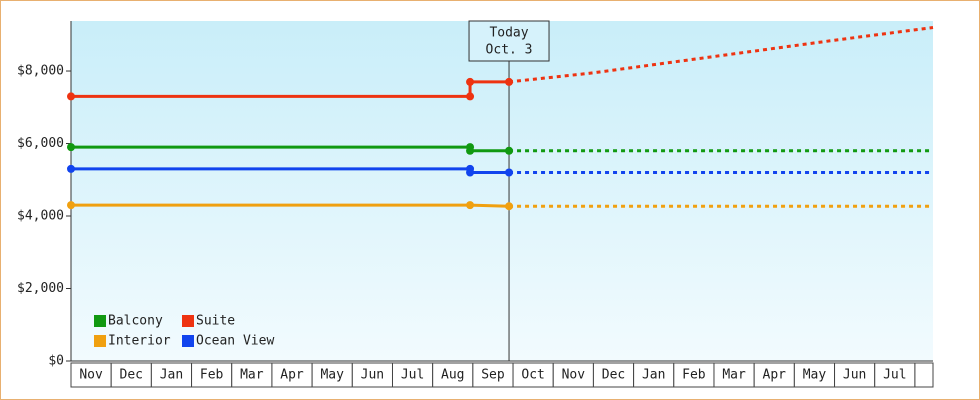 This screenshot has width=980, height=400. I want to click on legend-label: Suite, so click(215, 321).